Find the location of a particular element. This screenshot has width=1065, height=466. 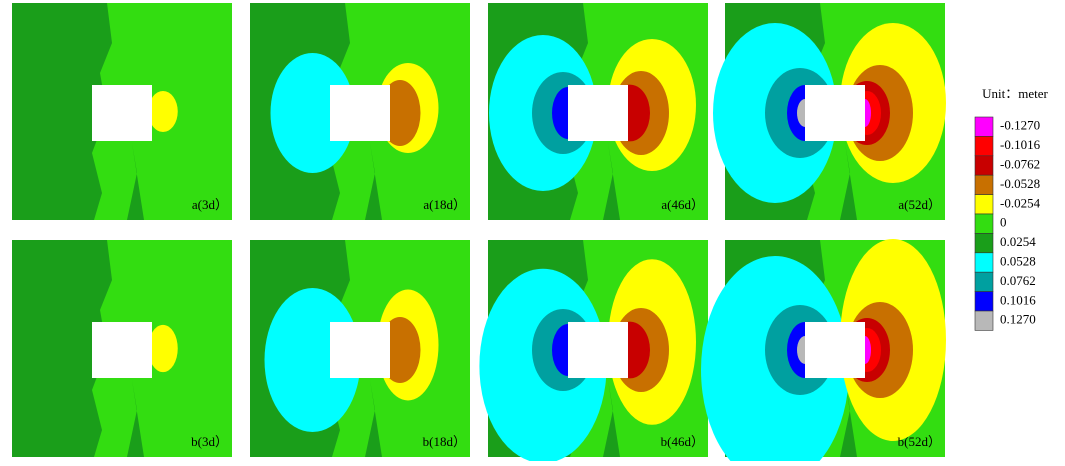

panel-label: b(46d） is located at coordinates (682, 441).